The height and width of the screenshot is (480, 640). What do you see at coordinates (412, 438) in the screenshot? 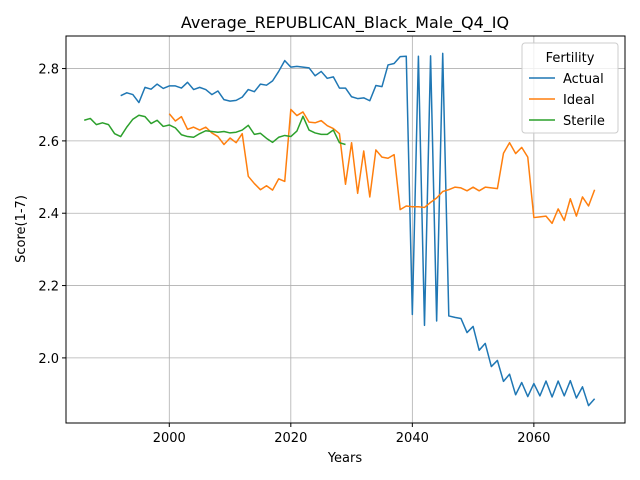
I see `x-tick-label: 2040` at bounding box center [412, 438].